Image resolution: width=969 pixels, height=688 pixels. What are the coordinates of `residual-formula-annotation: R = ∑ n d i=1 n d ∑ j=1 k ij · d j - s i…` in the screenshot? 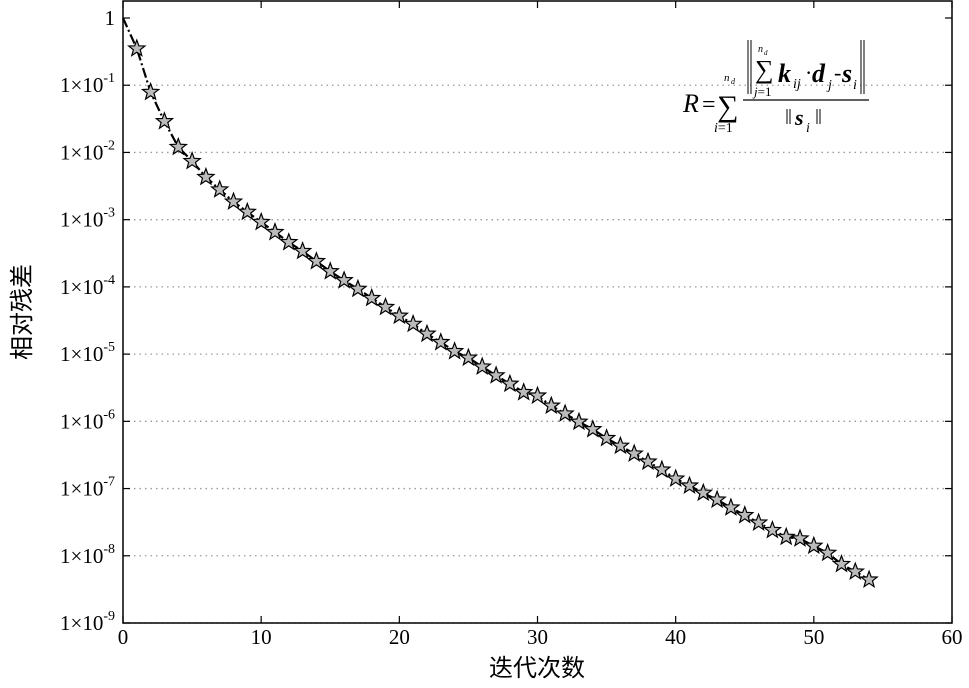 It's located at (775, 88).